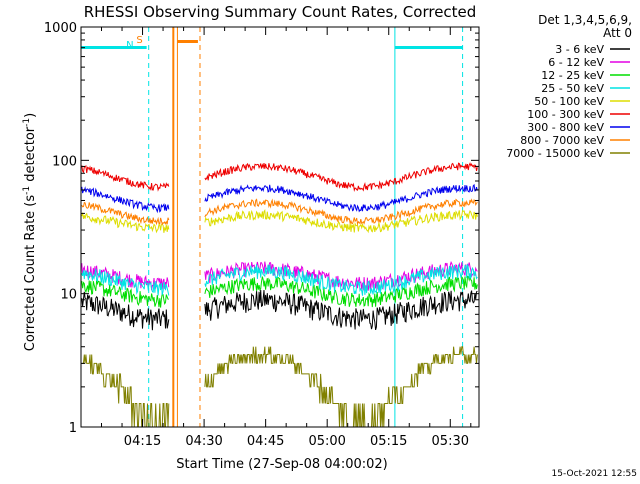 This screenshot has width=640, height=484. Describe the element at coordinates (565, 127) in the screenshot. I see `legend-label: 300 - 800 keV` at that location.